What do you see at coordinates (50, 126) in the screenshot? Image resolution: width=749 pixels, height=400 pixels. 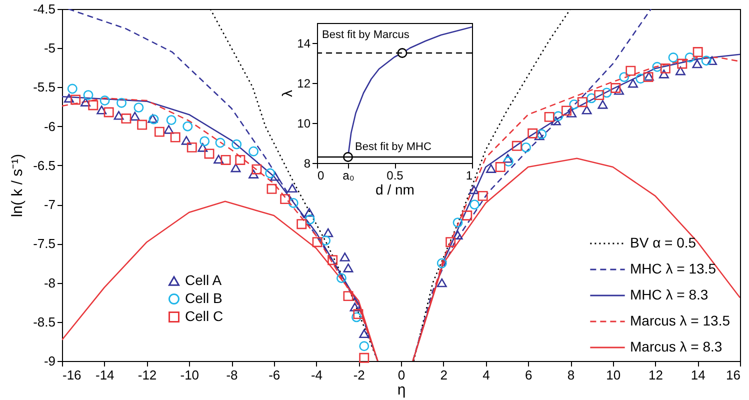 I see `y-tick-label: -6` at bounding box center [50, 126].